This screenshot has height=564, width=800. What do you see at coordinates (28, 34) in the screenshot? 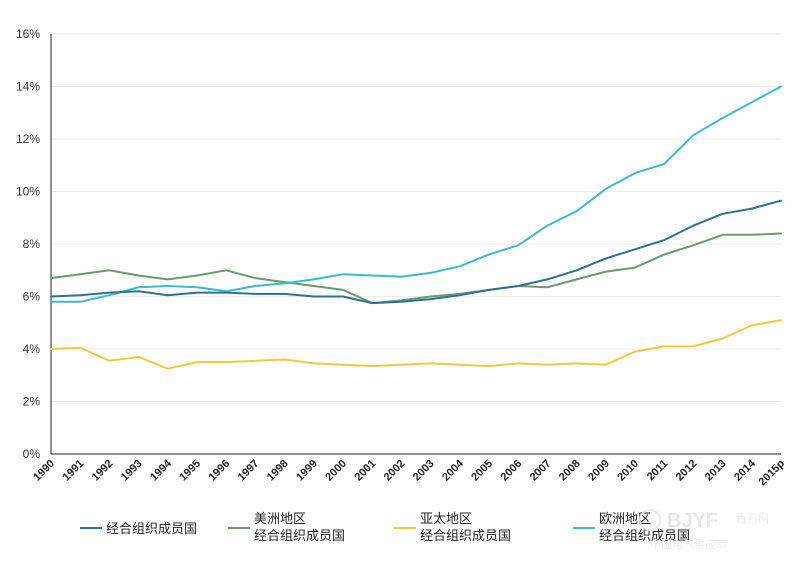
I see `y-tick-label: 16%` at bounding box center [28, 34].